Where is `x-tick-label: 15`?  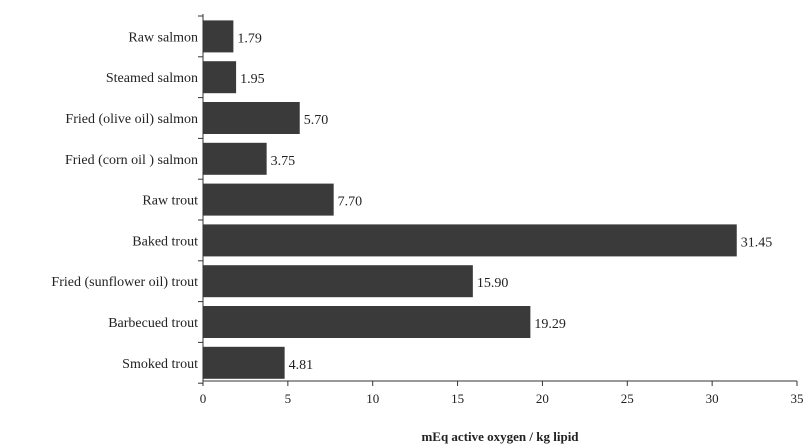
x-tick-label: 15 is located at coordinates (457, 398).